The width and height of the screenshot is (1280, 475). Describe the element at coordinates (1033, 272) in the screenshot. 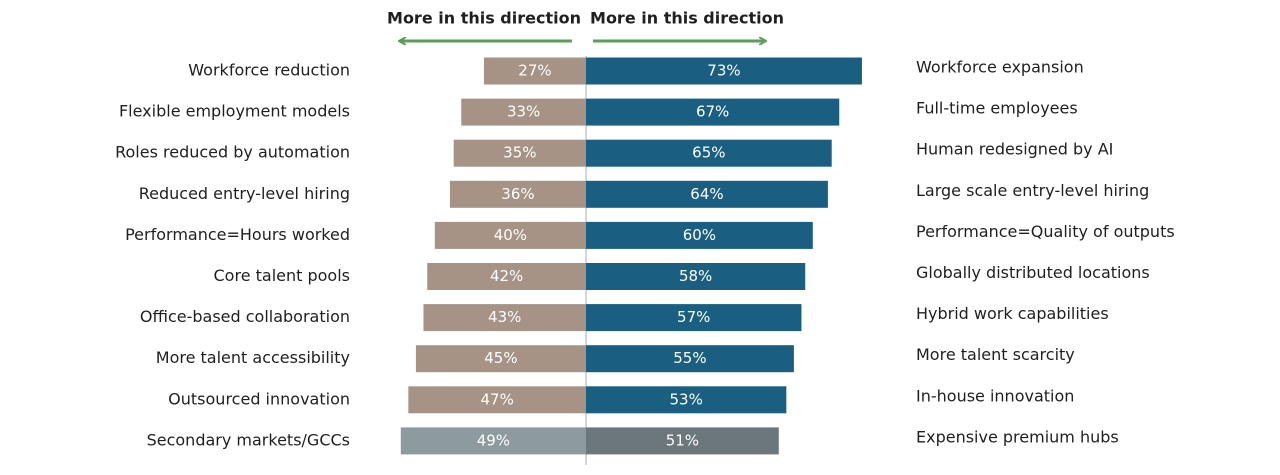

I see `right-label: Globally distributed locations` at that location.